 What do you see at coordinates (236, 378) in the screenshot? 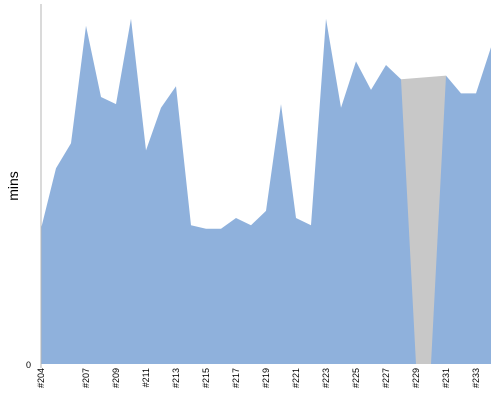
I see `x-tick-label: #217` at bounding box center [236, 378].